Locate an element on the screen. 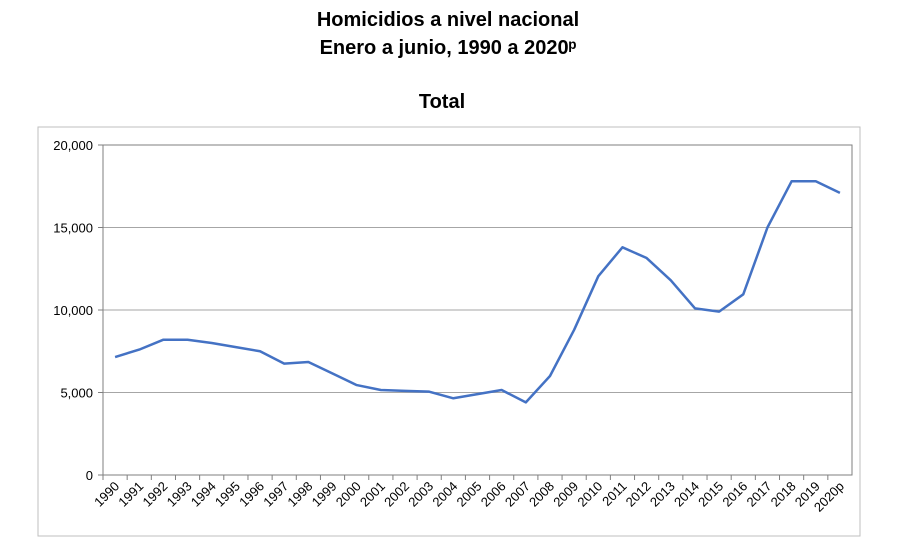  x-tick-label: 2005 is located at coordinates (469, 494).